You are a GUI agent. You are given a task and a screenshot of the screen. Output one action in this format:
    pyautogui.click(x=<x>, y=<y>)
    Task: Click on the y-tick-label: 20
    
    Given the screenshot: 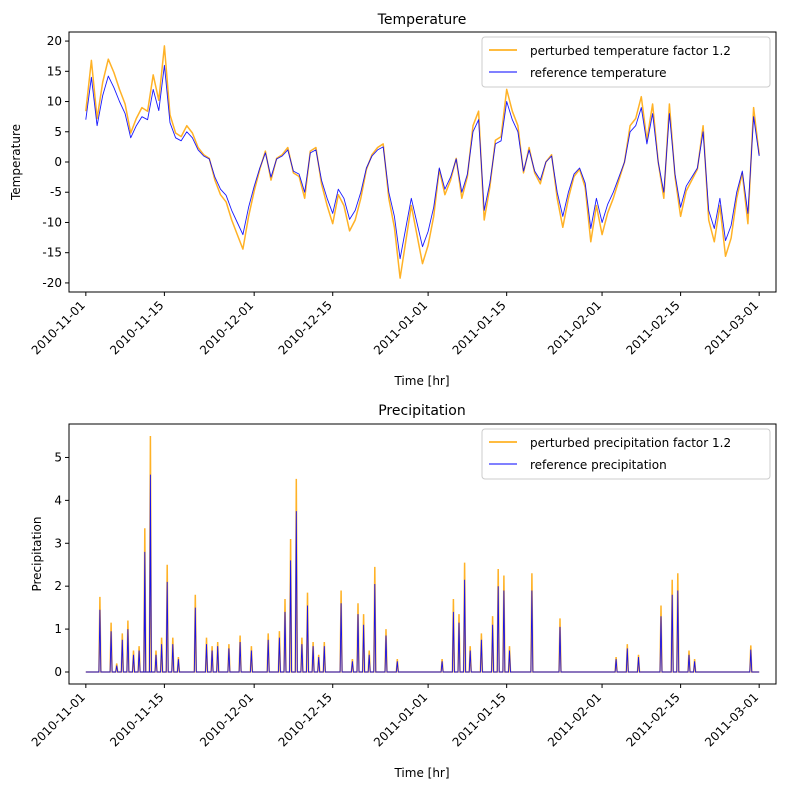 What is the action you would take?
    pyautogui.click(x=54, y=41)
    